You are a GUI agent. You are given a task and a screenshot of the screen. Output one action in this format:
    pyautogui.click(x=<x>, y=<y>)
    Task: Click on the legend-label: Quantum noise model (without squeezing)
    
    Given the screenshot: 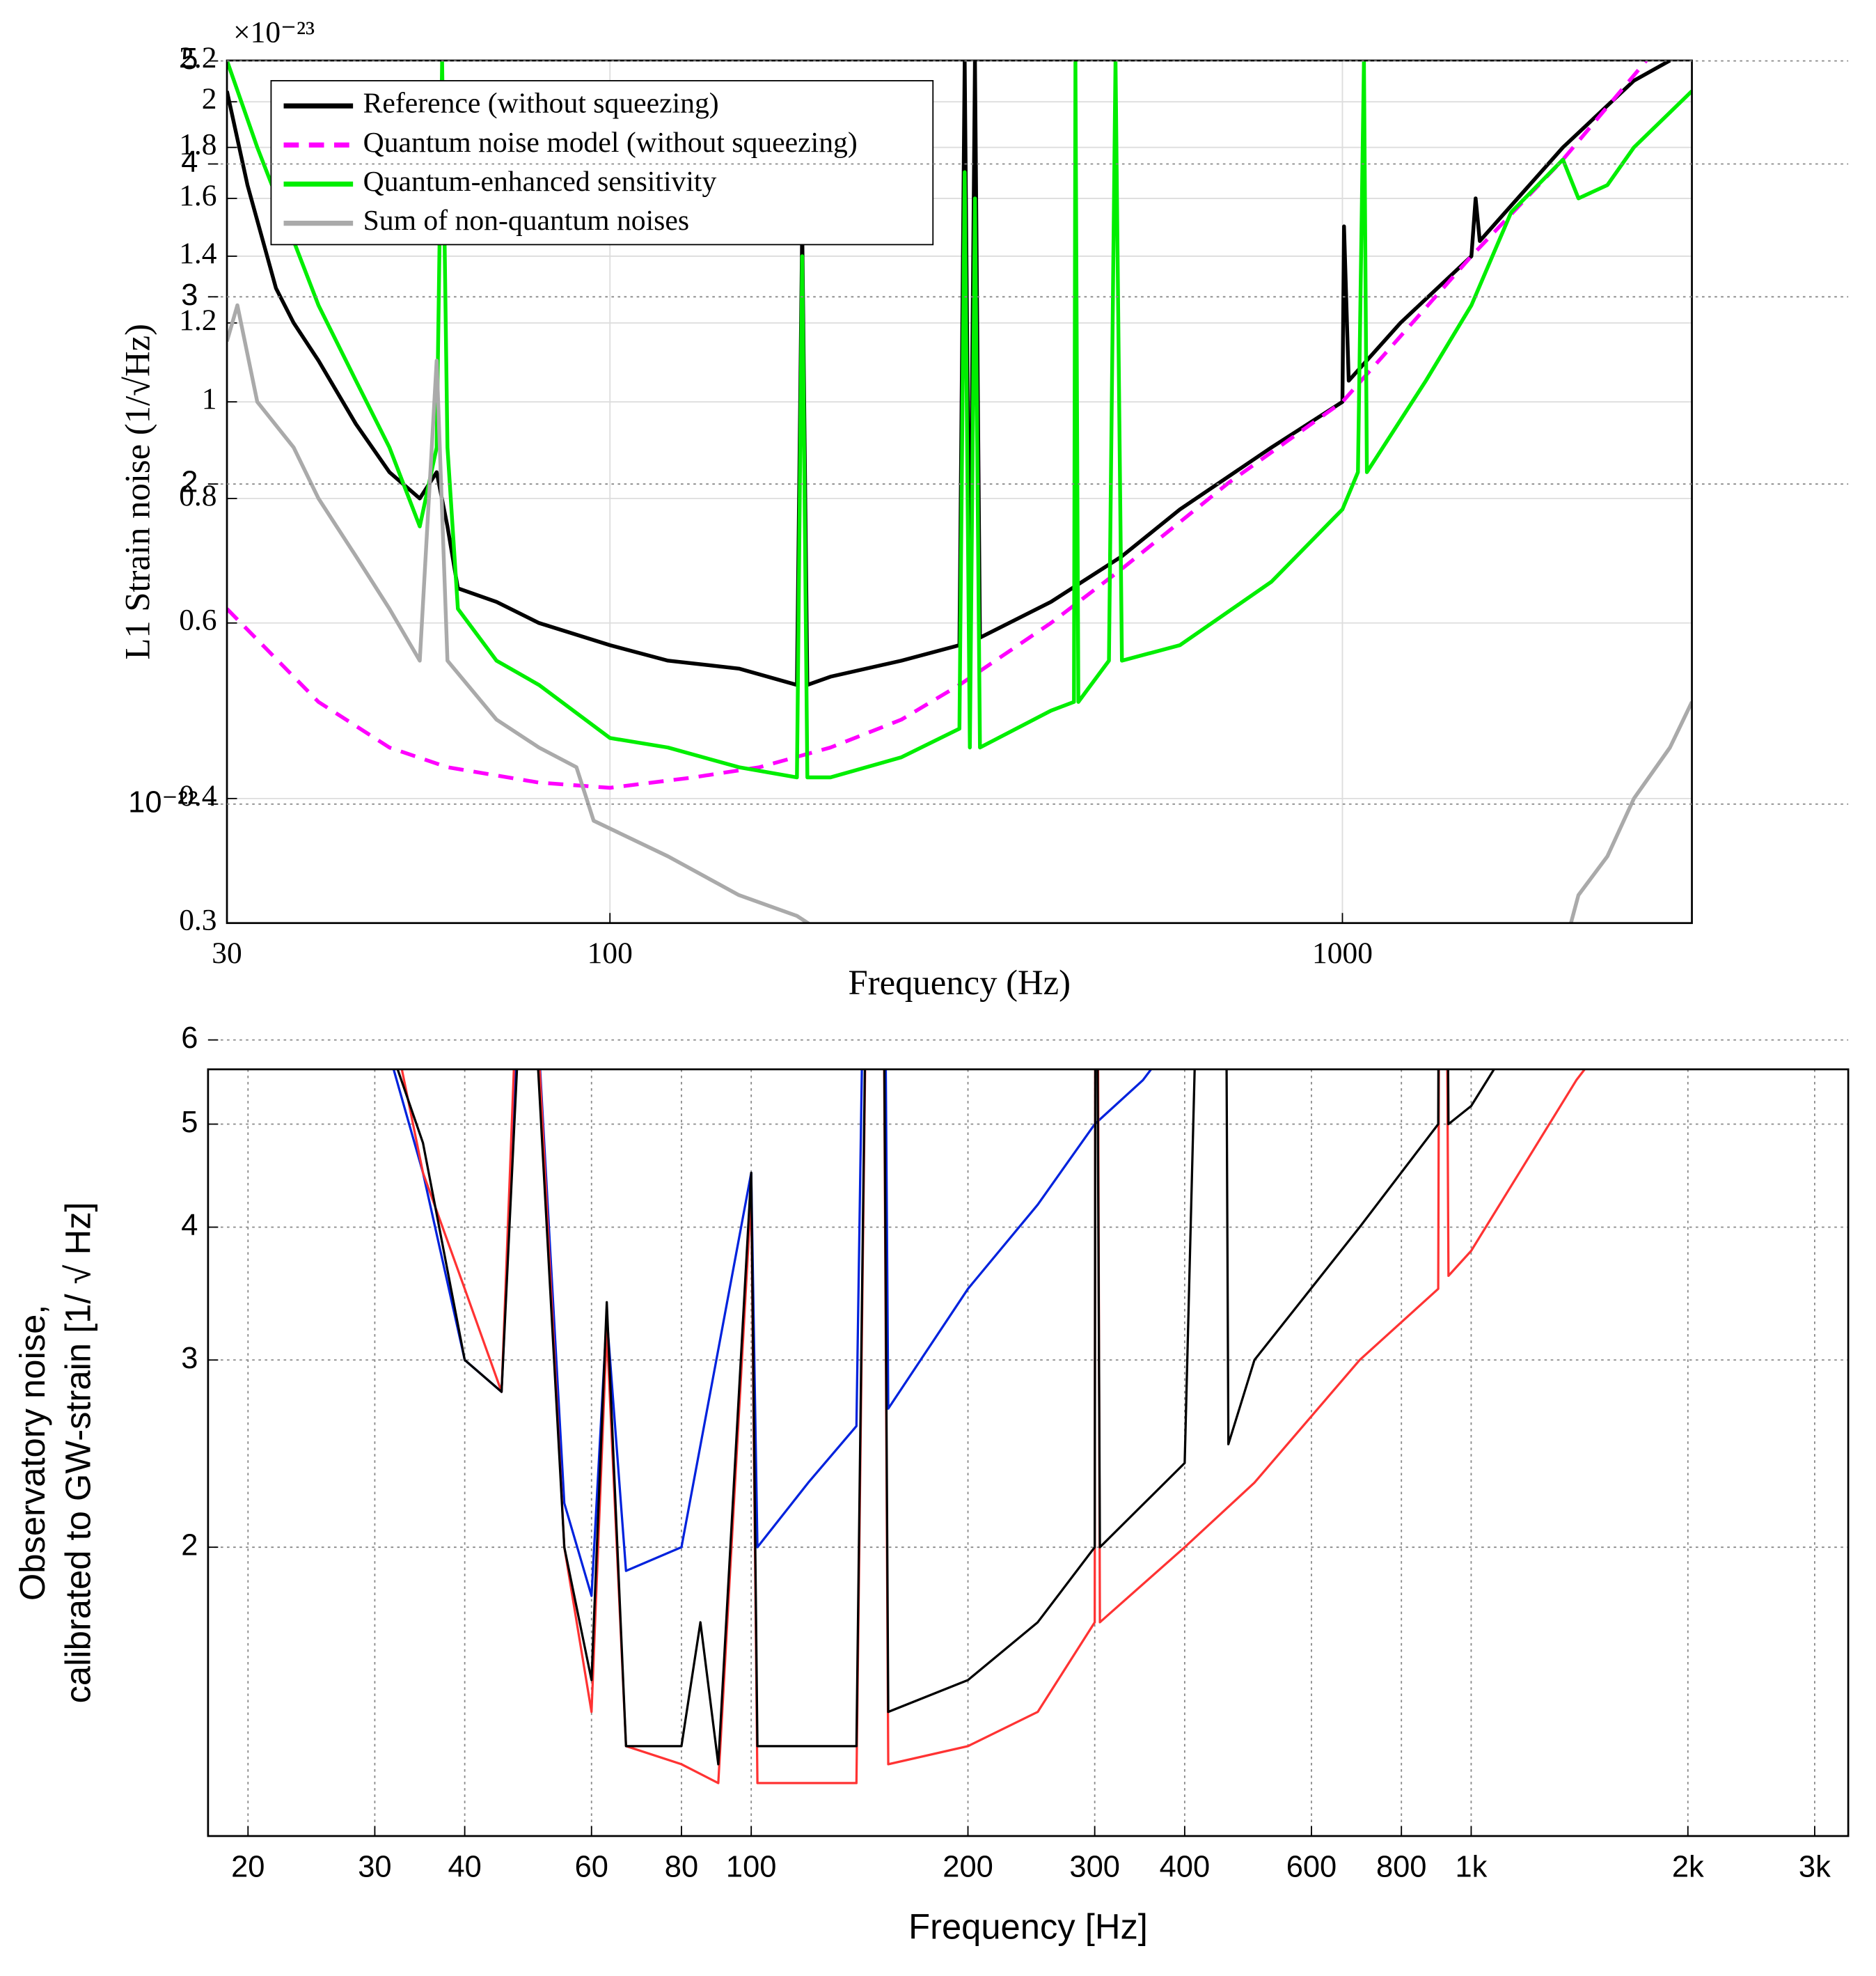 What is the action you would take?
    pyautogui.click(x=610, y=143)
    